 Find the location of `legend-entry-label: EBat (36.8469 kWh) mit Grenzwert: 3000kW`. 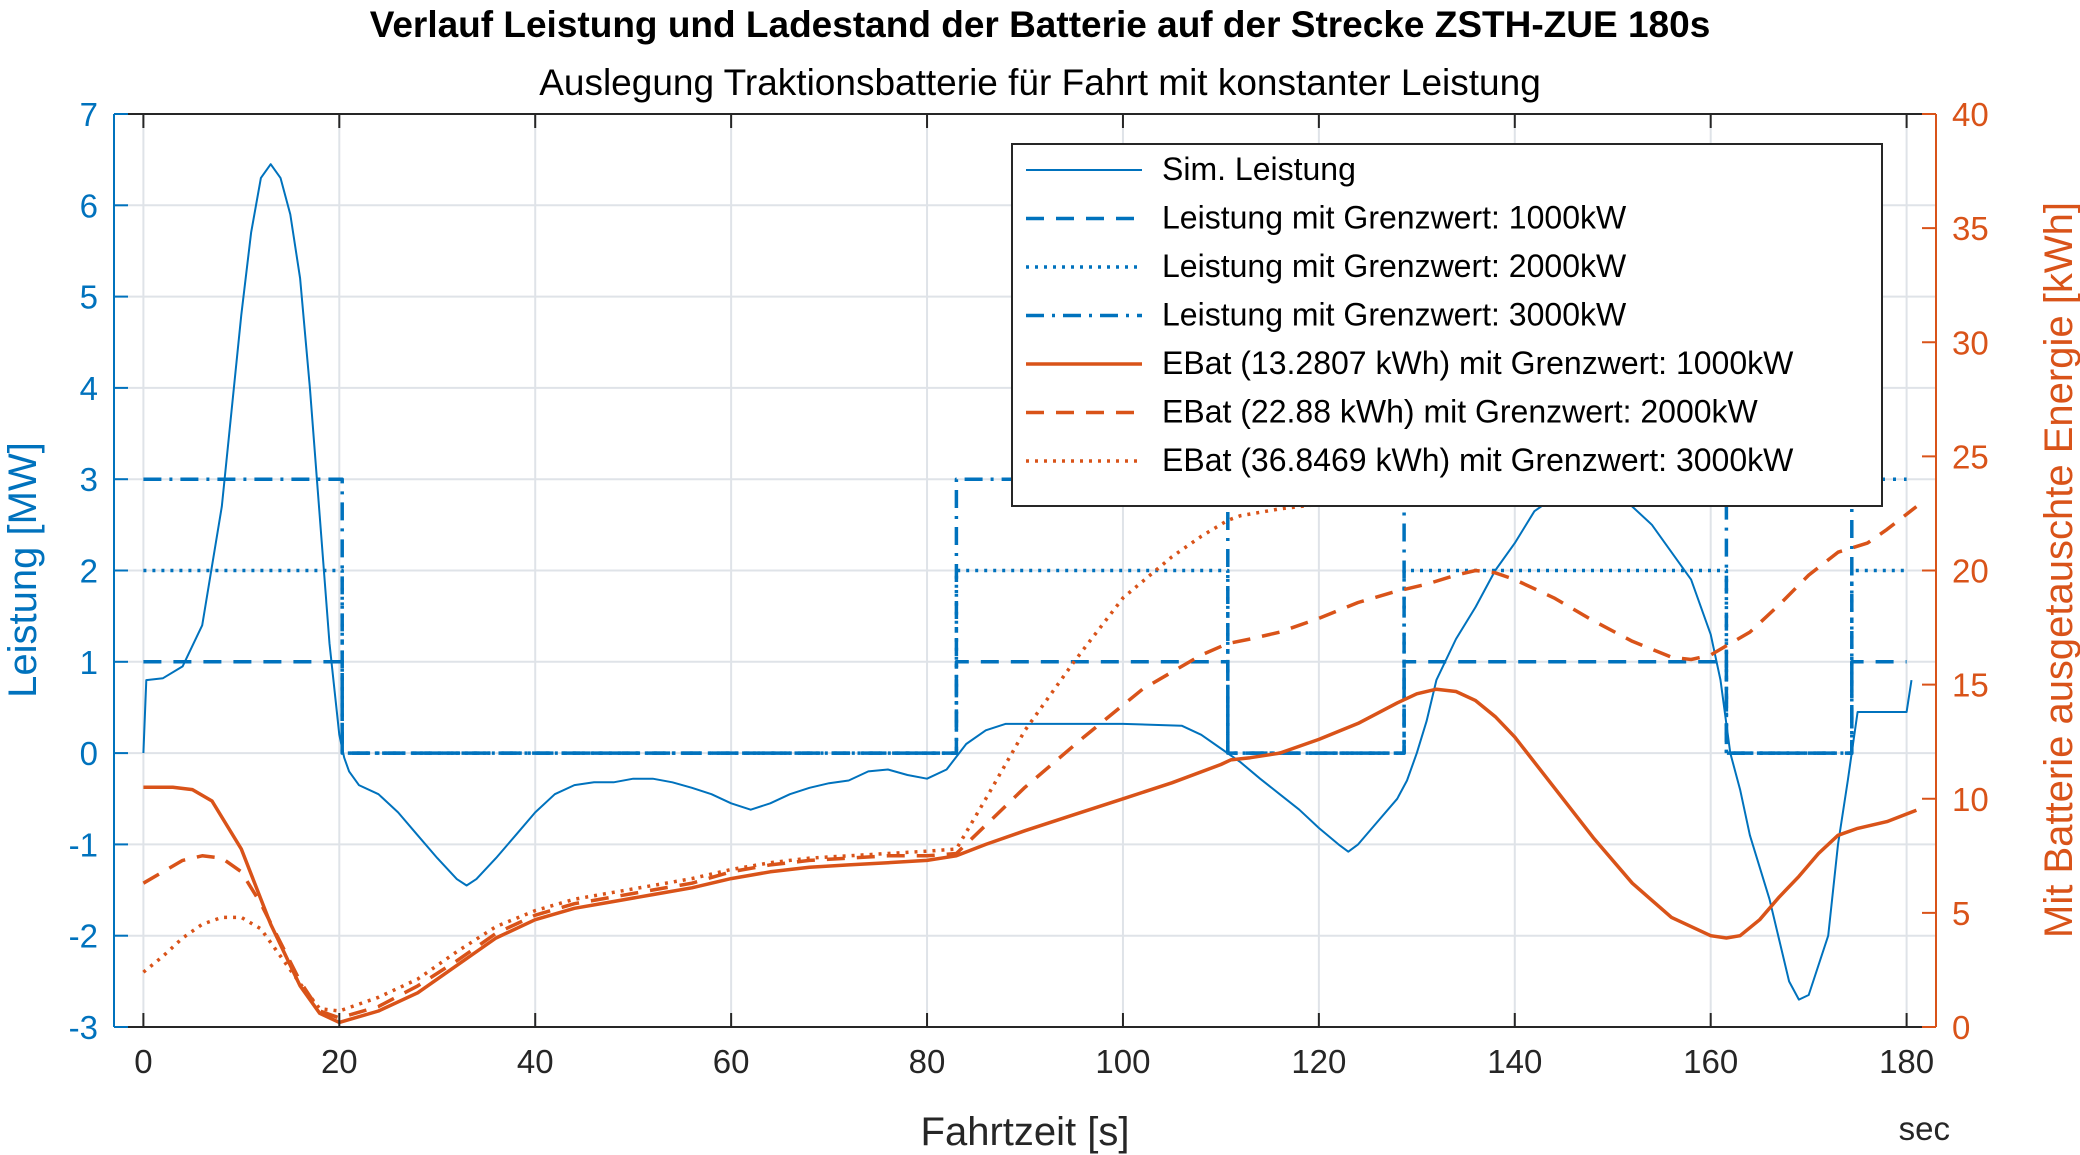

legend-entry-label: EBat (36.8469 kWh) mit Grenzwert: 3000kW is located at coordinates (1478, 460).